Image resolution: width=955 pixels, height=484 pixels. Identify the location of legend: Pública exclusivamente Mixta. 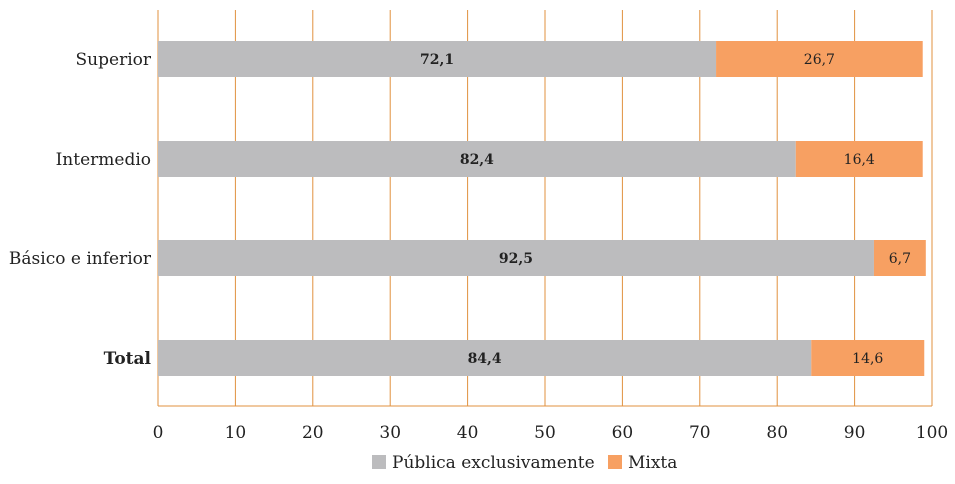
(524, 463).